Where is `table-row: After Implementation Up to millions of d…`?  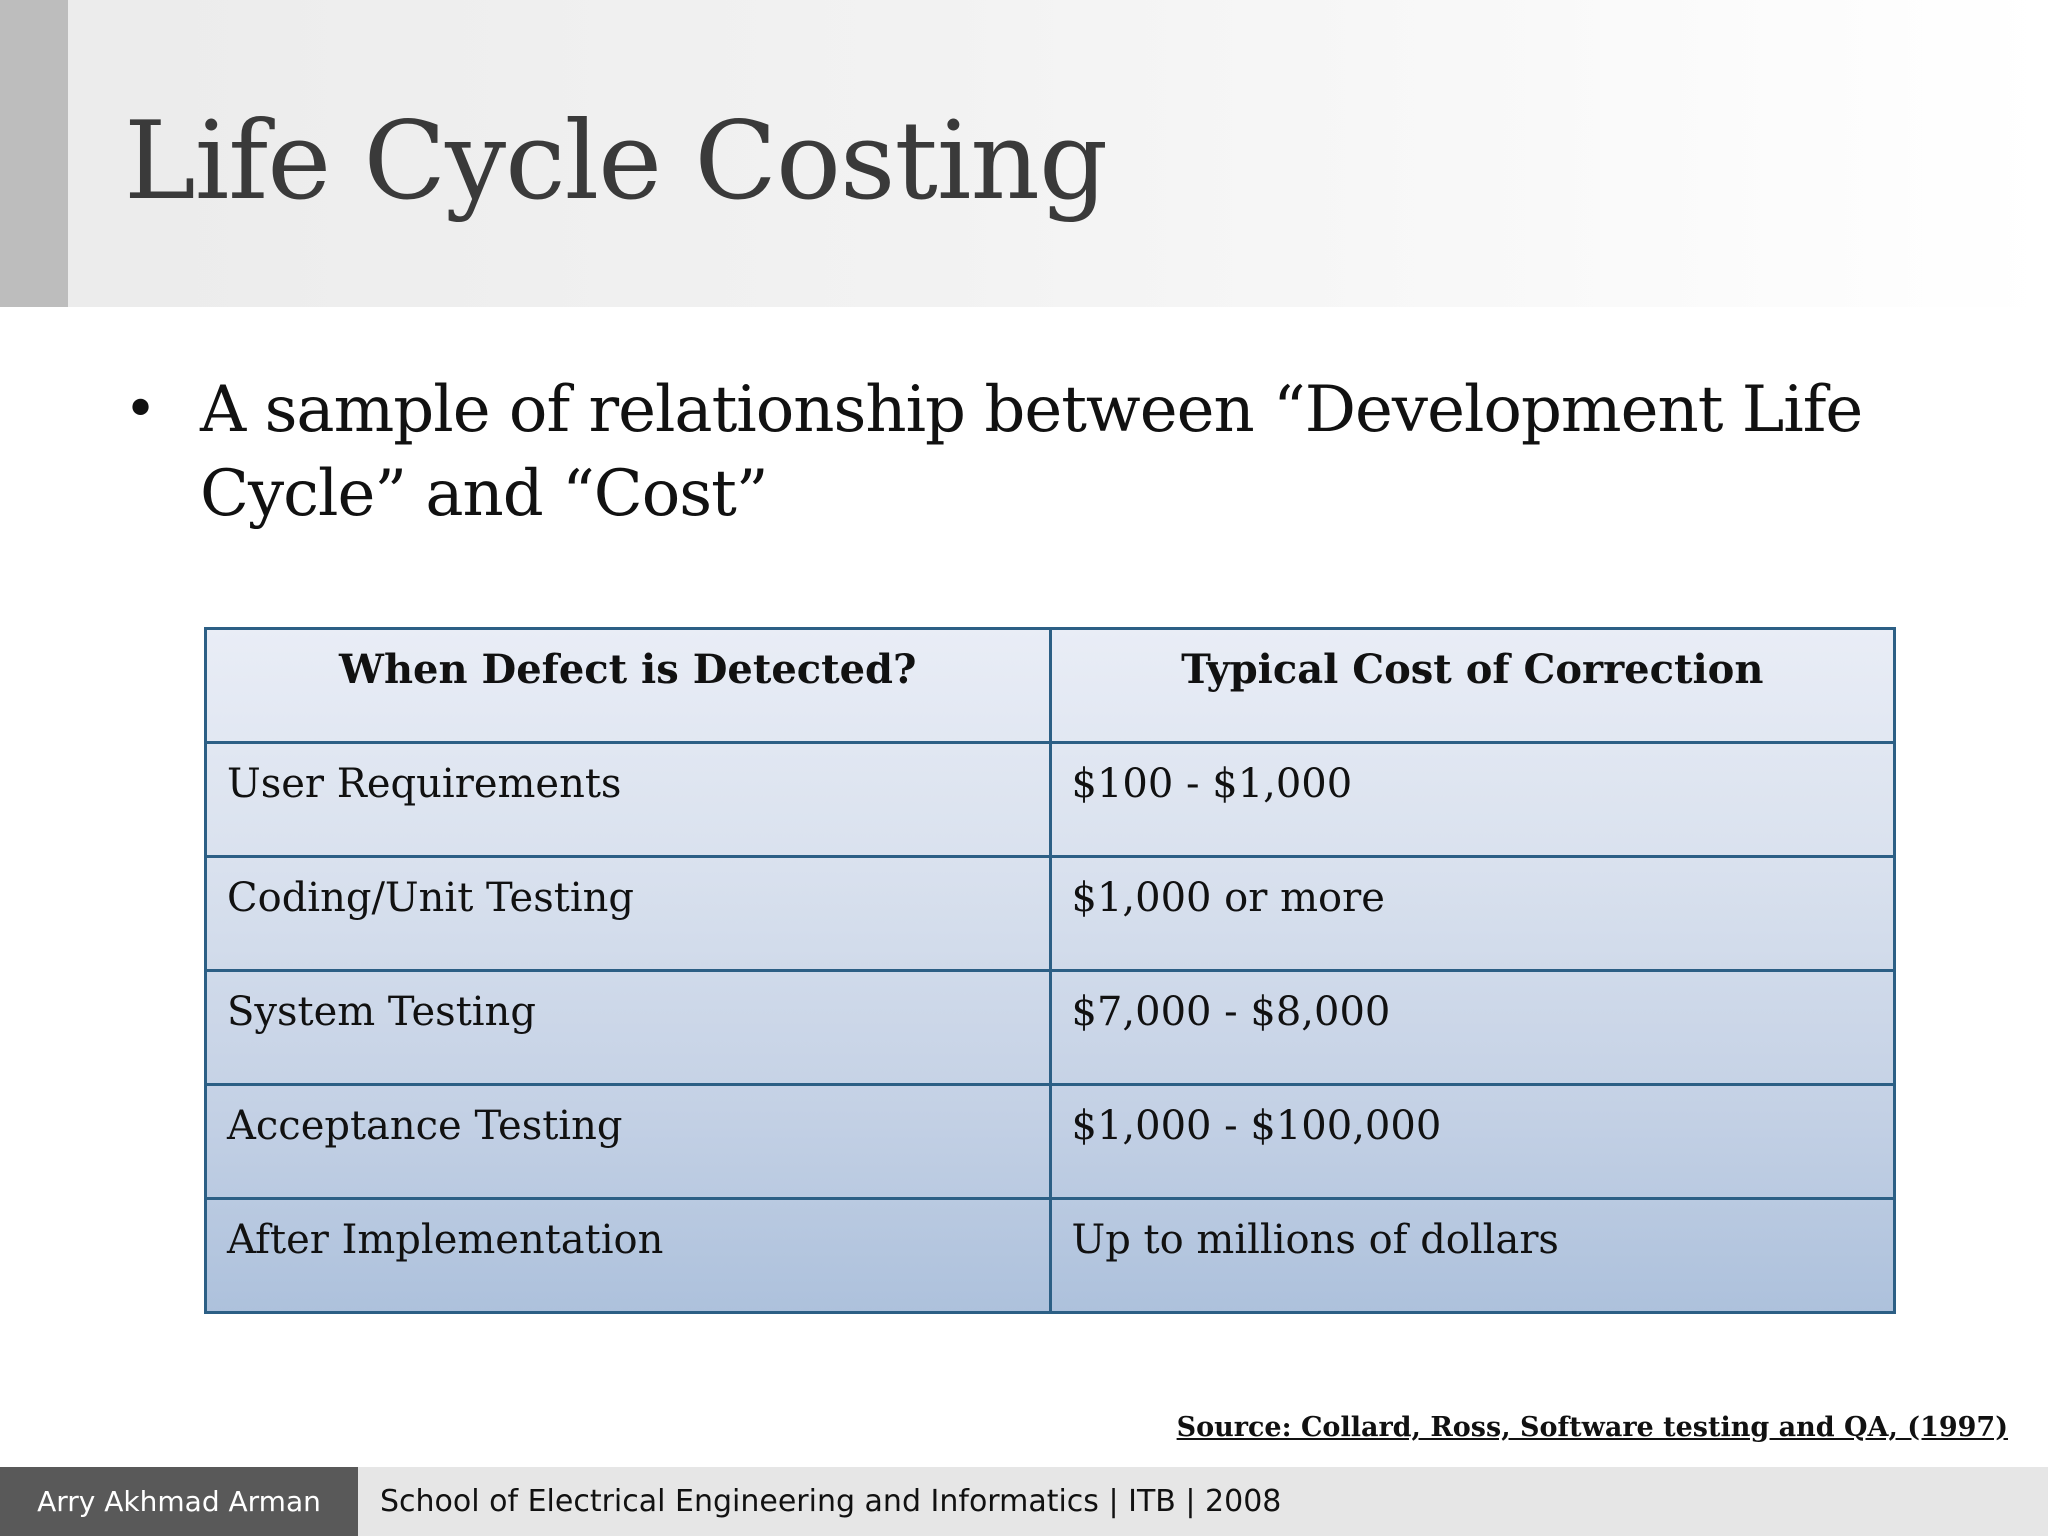
table-row: After Implementation Up to millions of d… is located at coordinates (1050, 1255).